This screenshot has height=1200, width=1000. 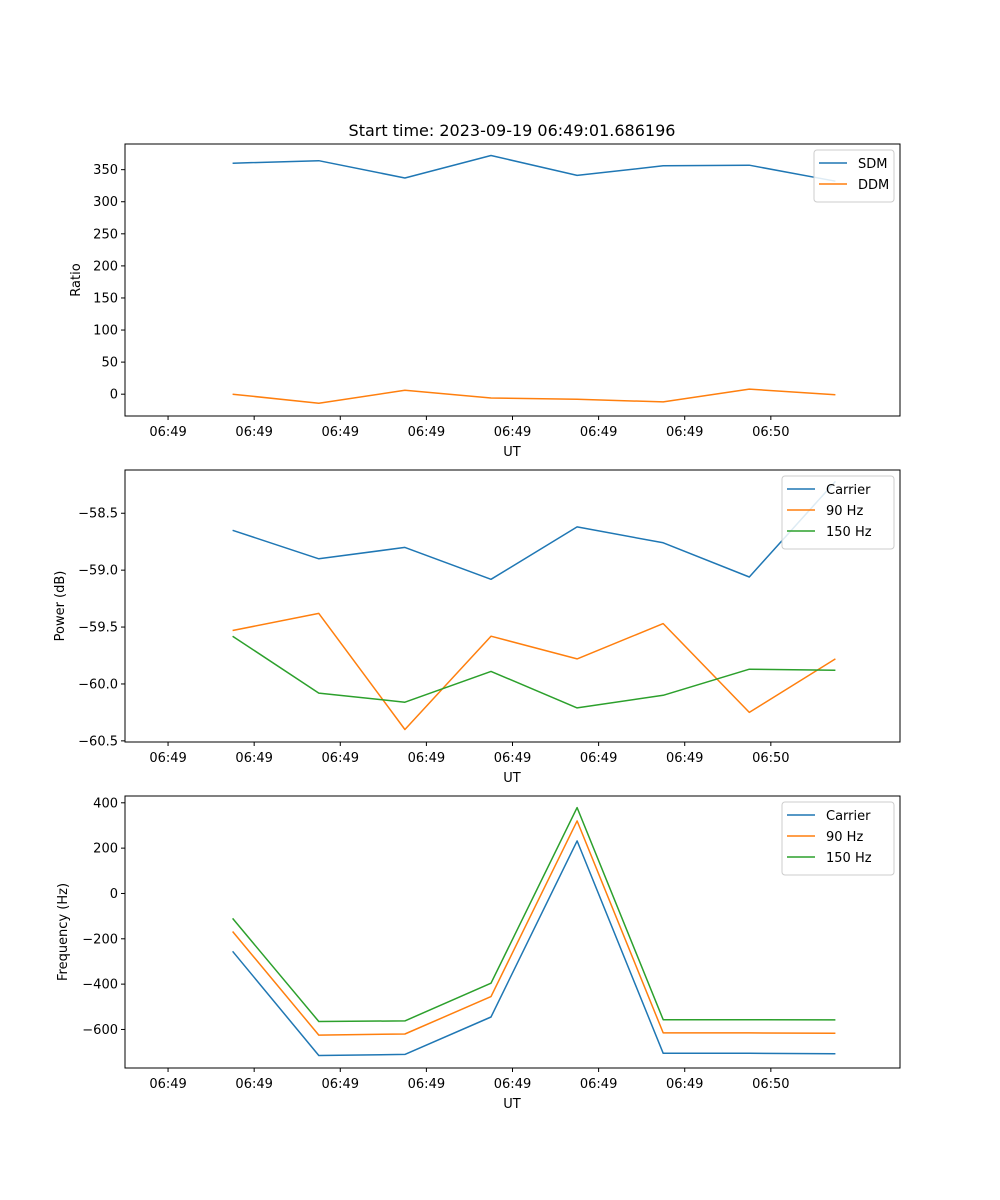 I want to click on y-tick-label: −400, so click(x=100, y=985).